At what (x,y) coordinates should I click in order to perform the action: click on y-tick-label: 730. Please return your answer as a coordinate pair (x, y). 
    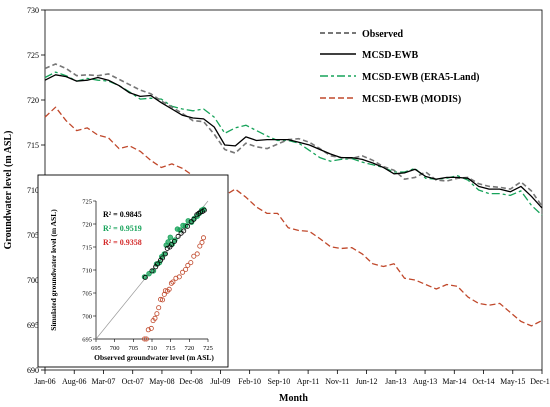
    Looking at the image, I should click on (33, 10).